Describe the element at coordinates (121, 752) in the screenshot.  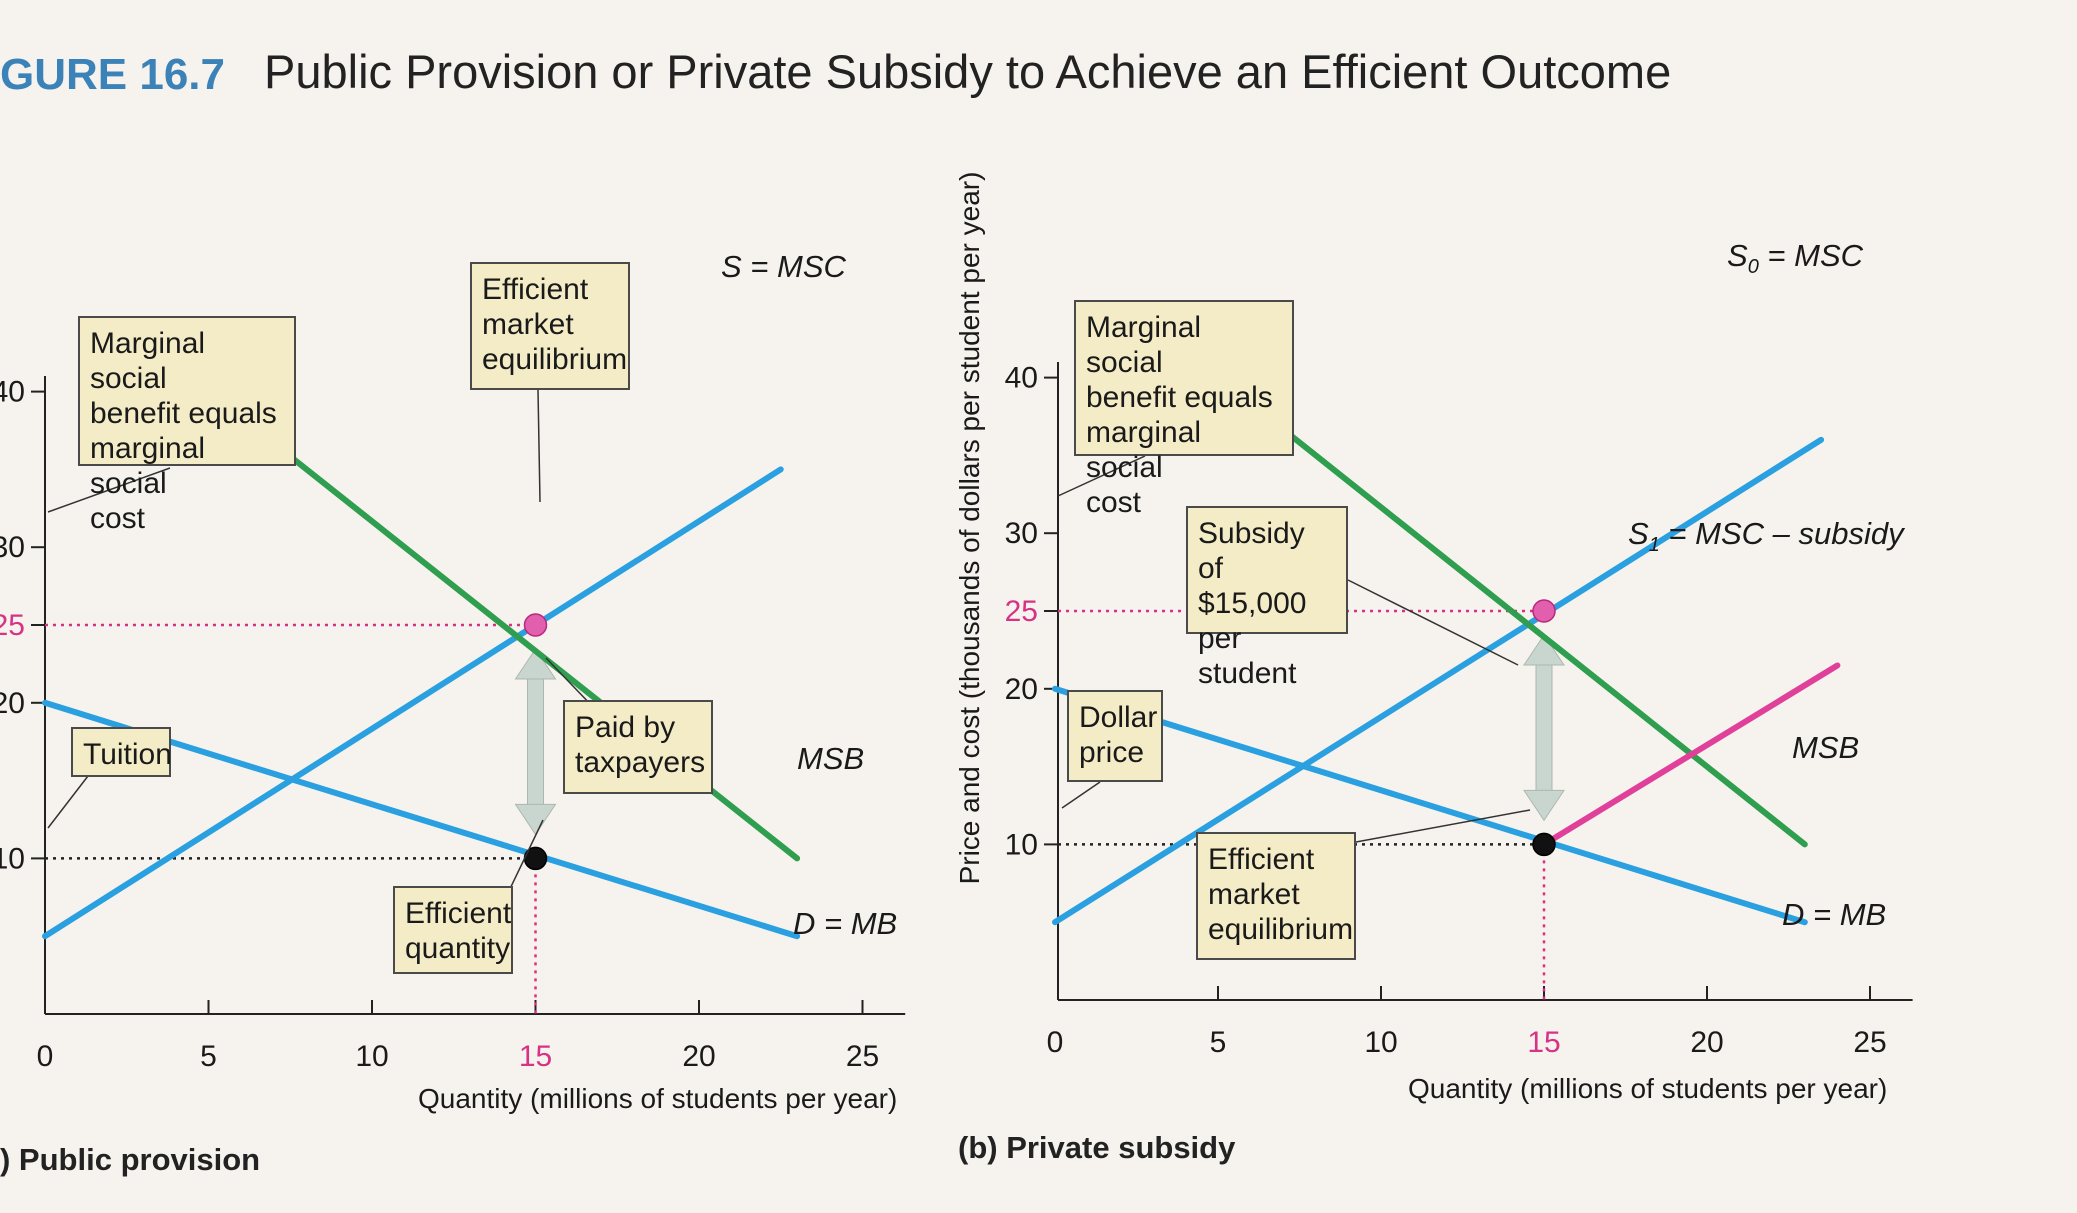
I see `note-tuition: Tuition` at that location.